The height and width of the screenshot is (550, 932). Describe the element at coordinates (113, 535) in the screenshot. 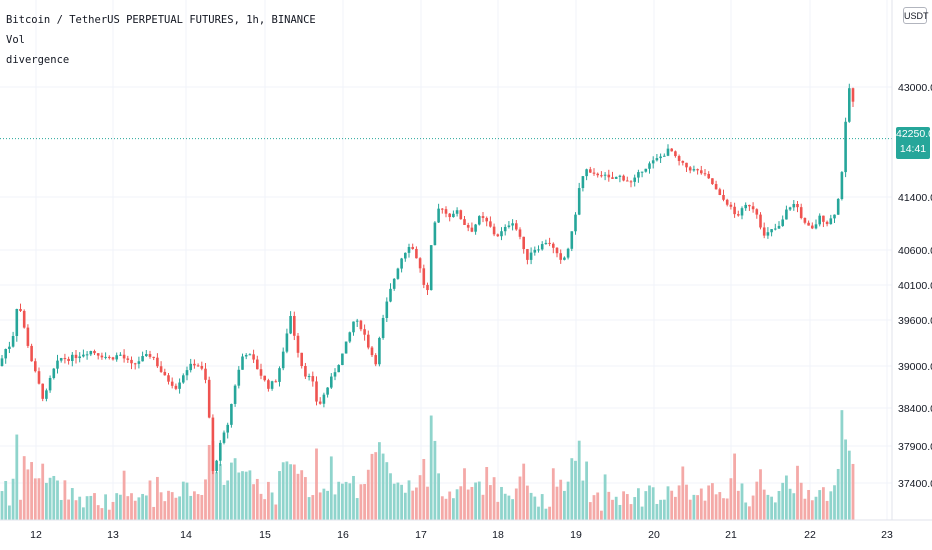

I see `time-tick-label: 13` at that location.